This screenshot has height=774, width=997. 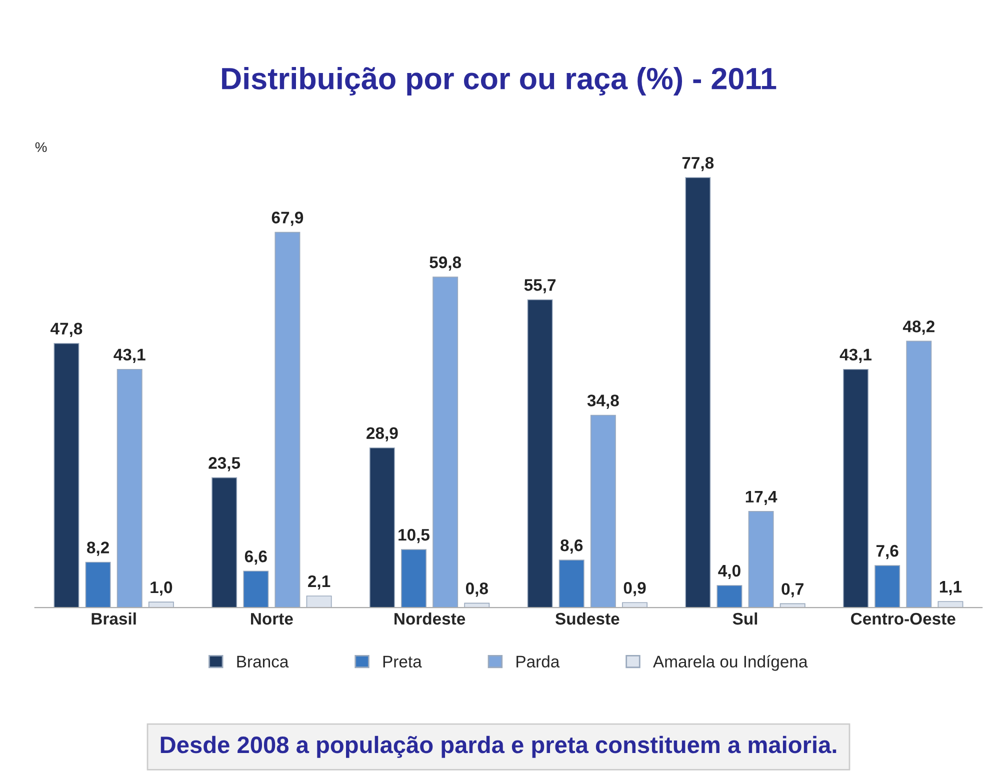 What do you see at coordinates (263, 662) in the screenshot?
I see `legend-label: Branca` at bounding box center [263, 662].